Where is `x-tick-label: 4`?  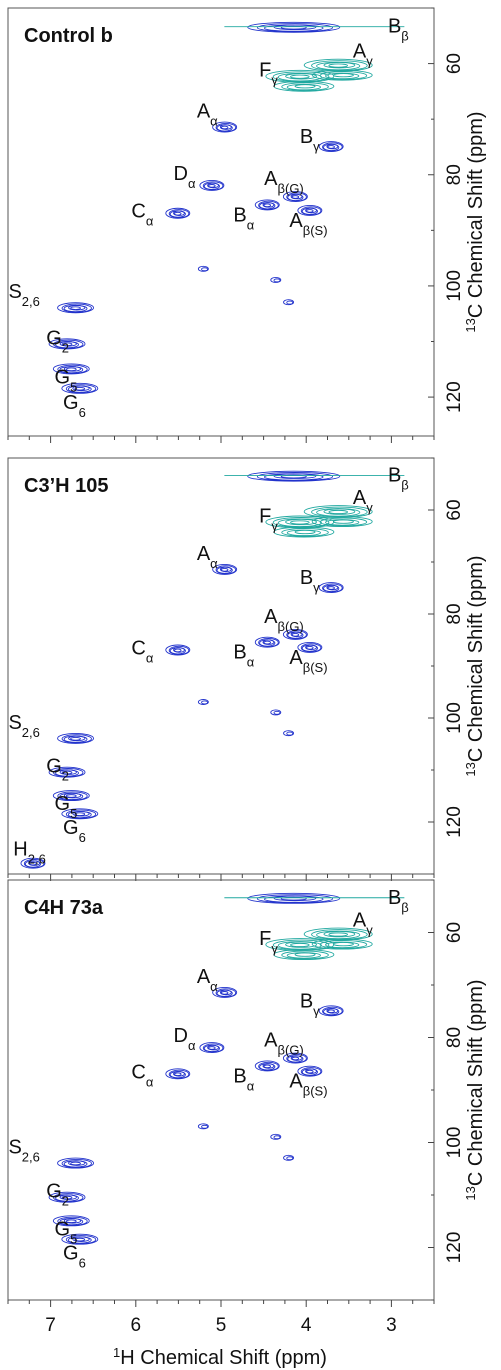
x-tick-label: 4 is located at coordinates (306, 1325).